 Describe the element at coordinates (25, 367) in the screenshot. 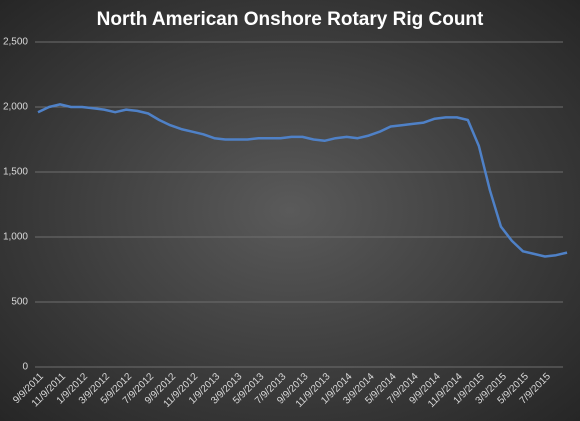

I see `y-tick-label: 0` at that location.